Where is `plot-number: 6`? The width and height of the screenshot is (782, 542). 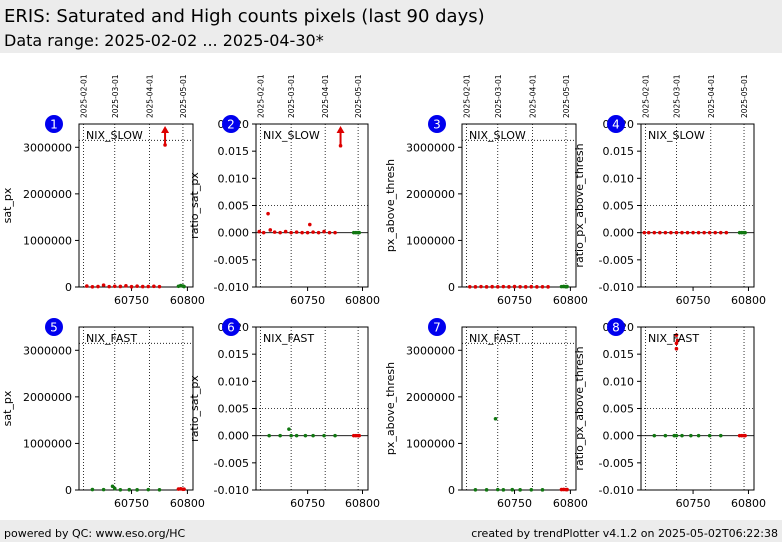 plot-number: 6 is located at coordinates (231, 328).